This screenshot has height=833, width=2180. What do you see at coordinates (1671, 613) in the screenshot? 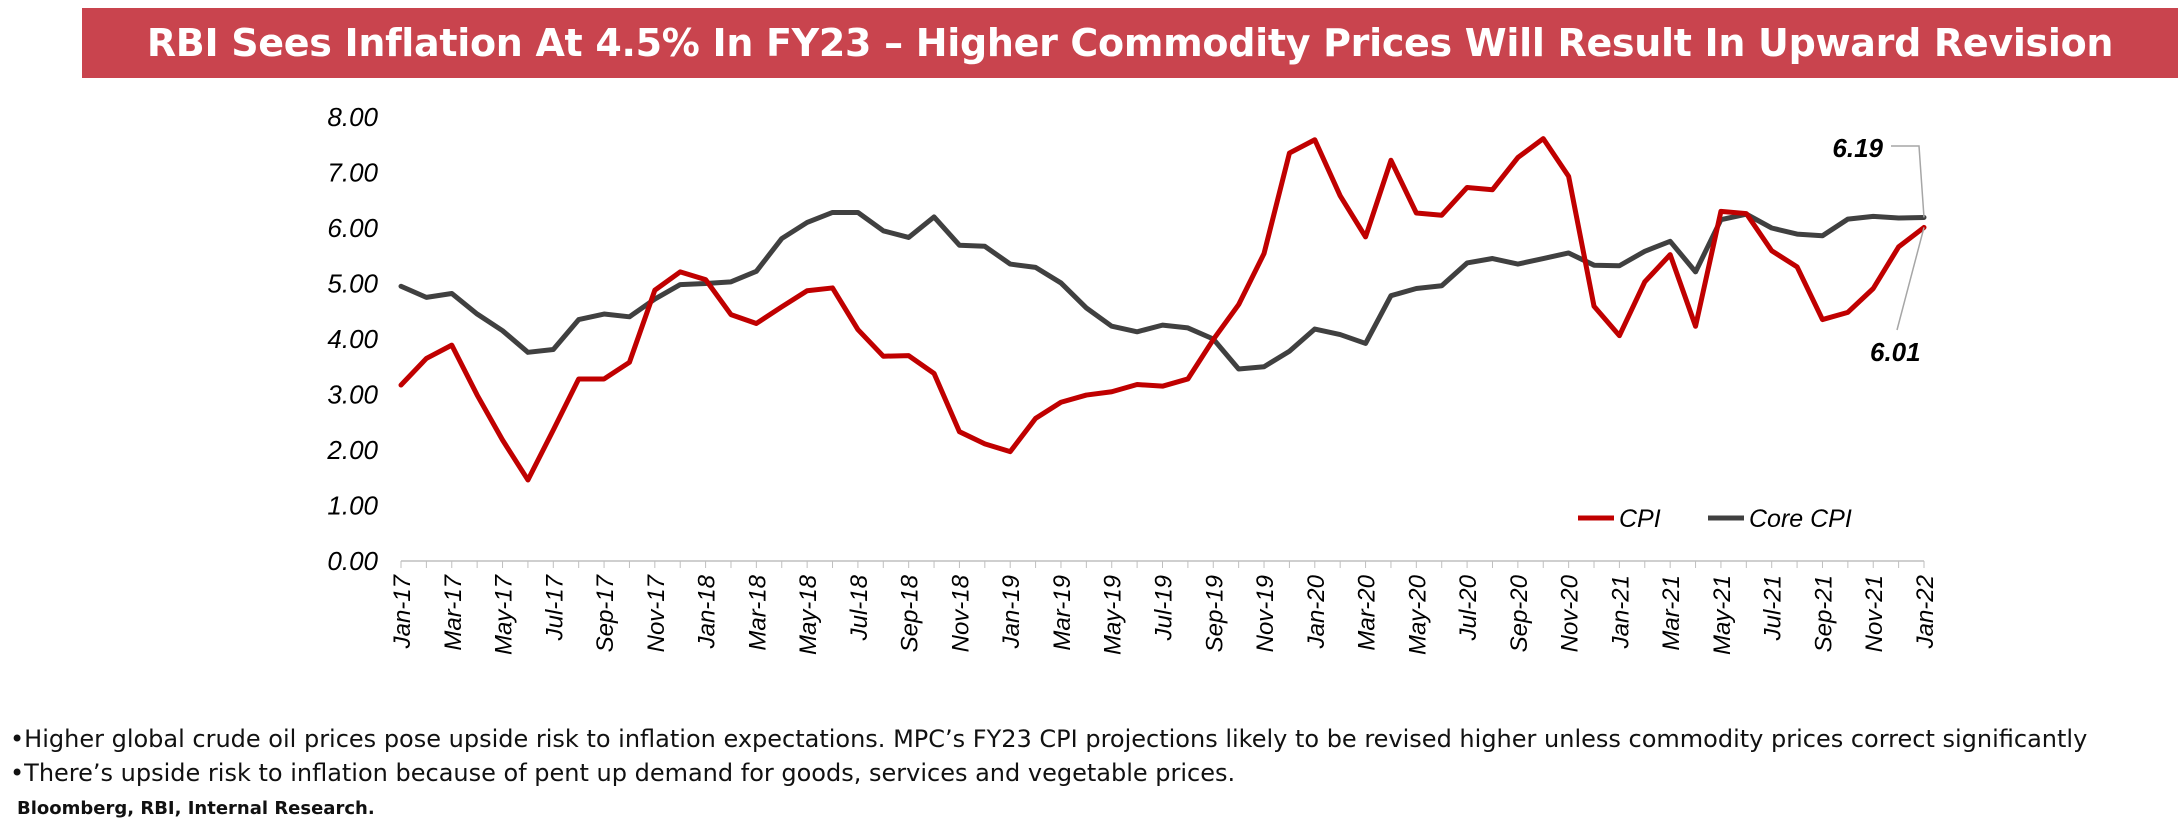
I see `x-tick-label: Mar-21` at bounding box center [1671, 613].